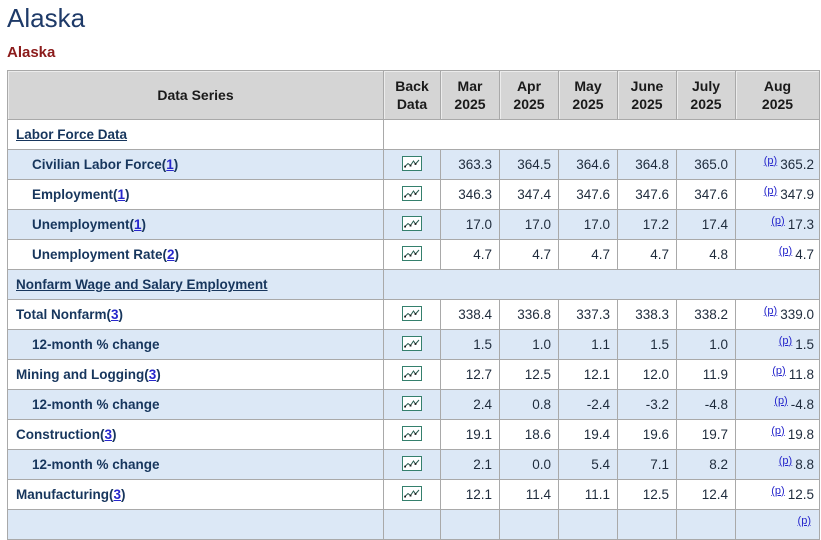 The width and height of the screenshot is (821, 540). What do you see at coordinates (413, 134) in the screenshot?
I see `section-row: Labor Force Data` at bounding box center [413, 134].